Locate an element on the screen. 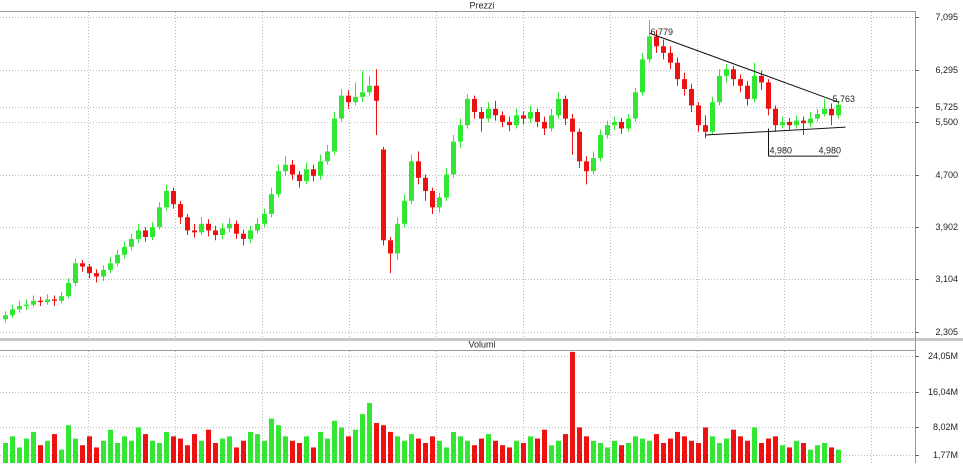 Image resolution: width=963 pixels, height=468 pixels. y-tick-label: 16,04M is located at coordinates (943, 392).